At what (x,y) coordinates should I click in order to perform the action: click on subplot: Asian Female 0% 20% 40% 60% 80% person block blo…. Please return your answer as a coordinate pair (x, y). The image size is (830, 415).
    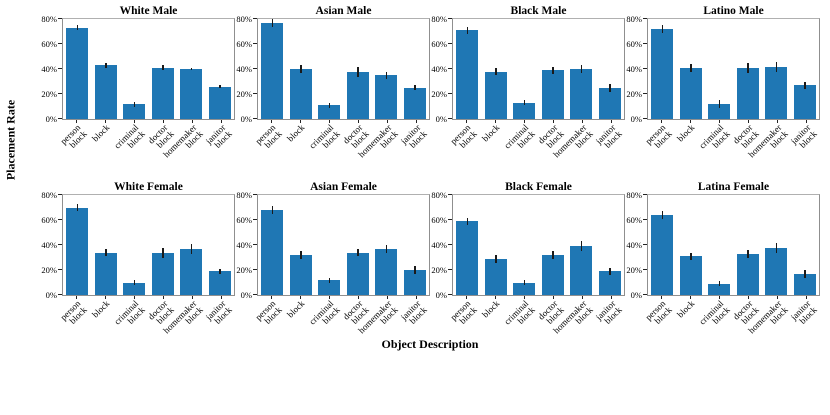
    Looking at the image, I should click on (332, 264).